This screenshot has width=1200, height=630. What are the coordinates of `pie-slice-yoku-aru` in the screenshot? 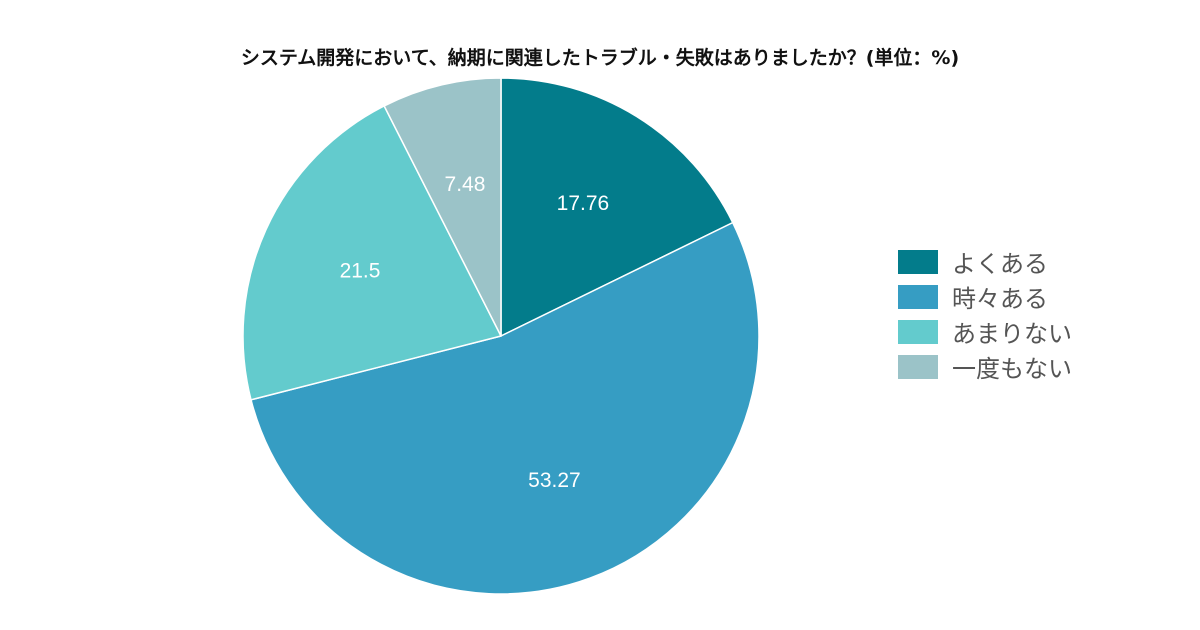 It's located at (617, 207).